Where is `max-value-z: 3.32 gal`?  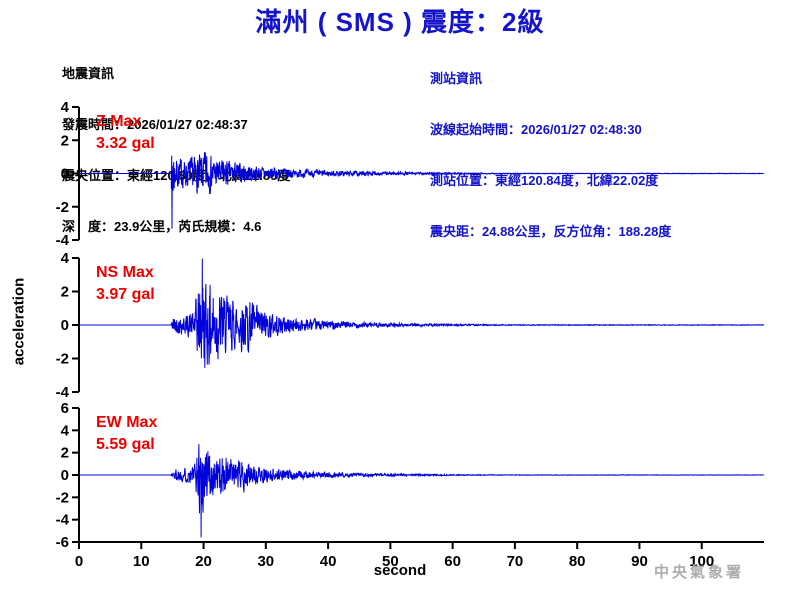
max-value-z: 3.32 gal is located at coordinates (125, 143).